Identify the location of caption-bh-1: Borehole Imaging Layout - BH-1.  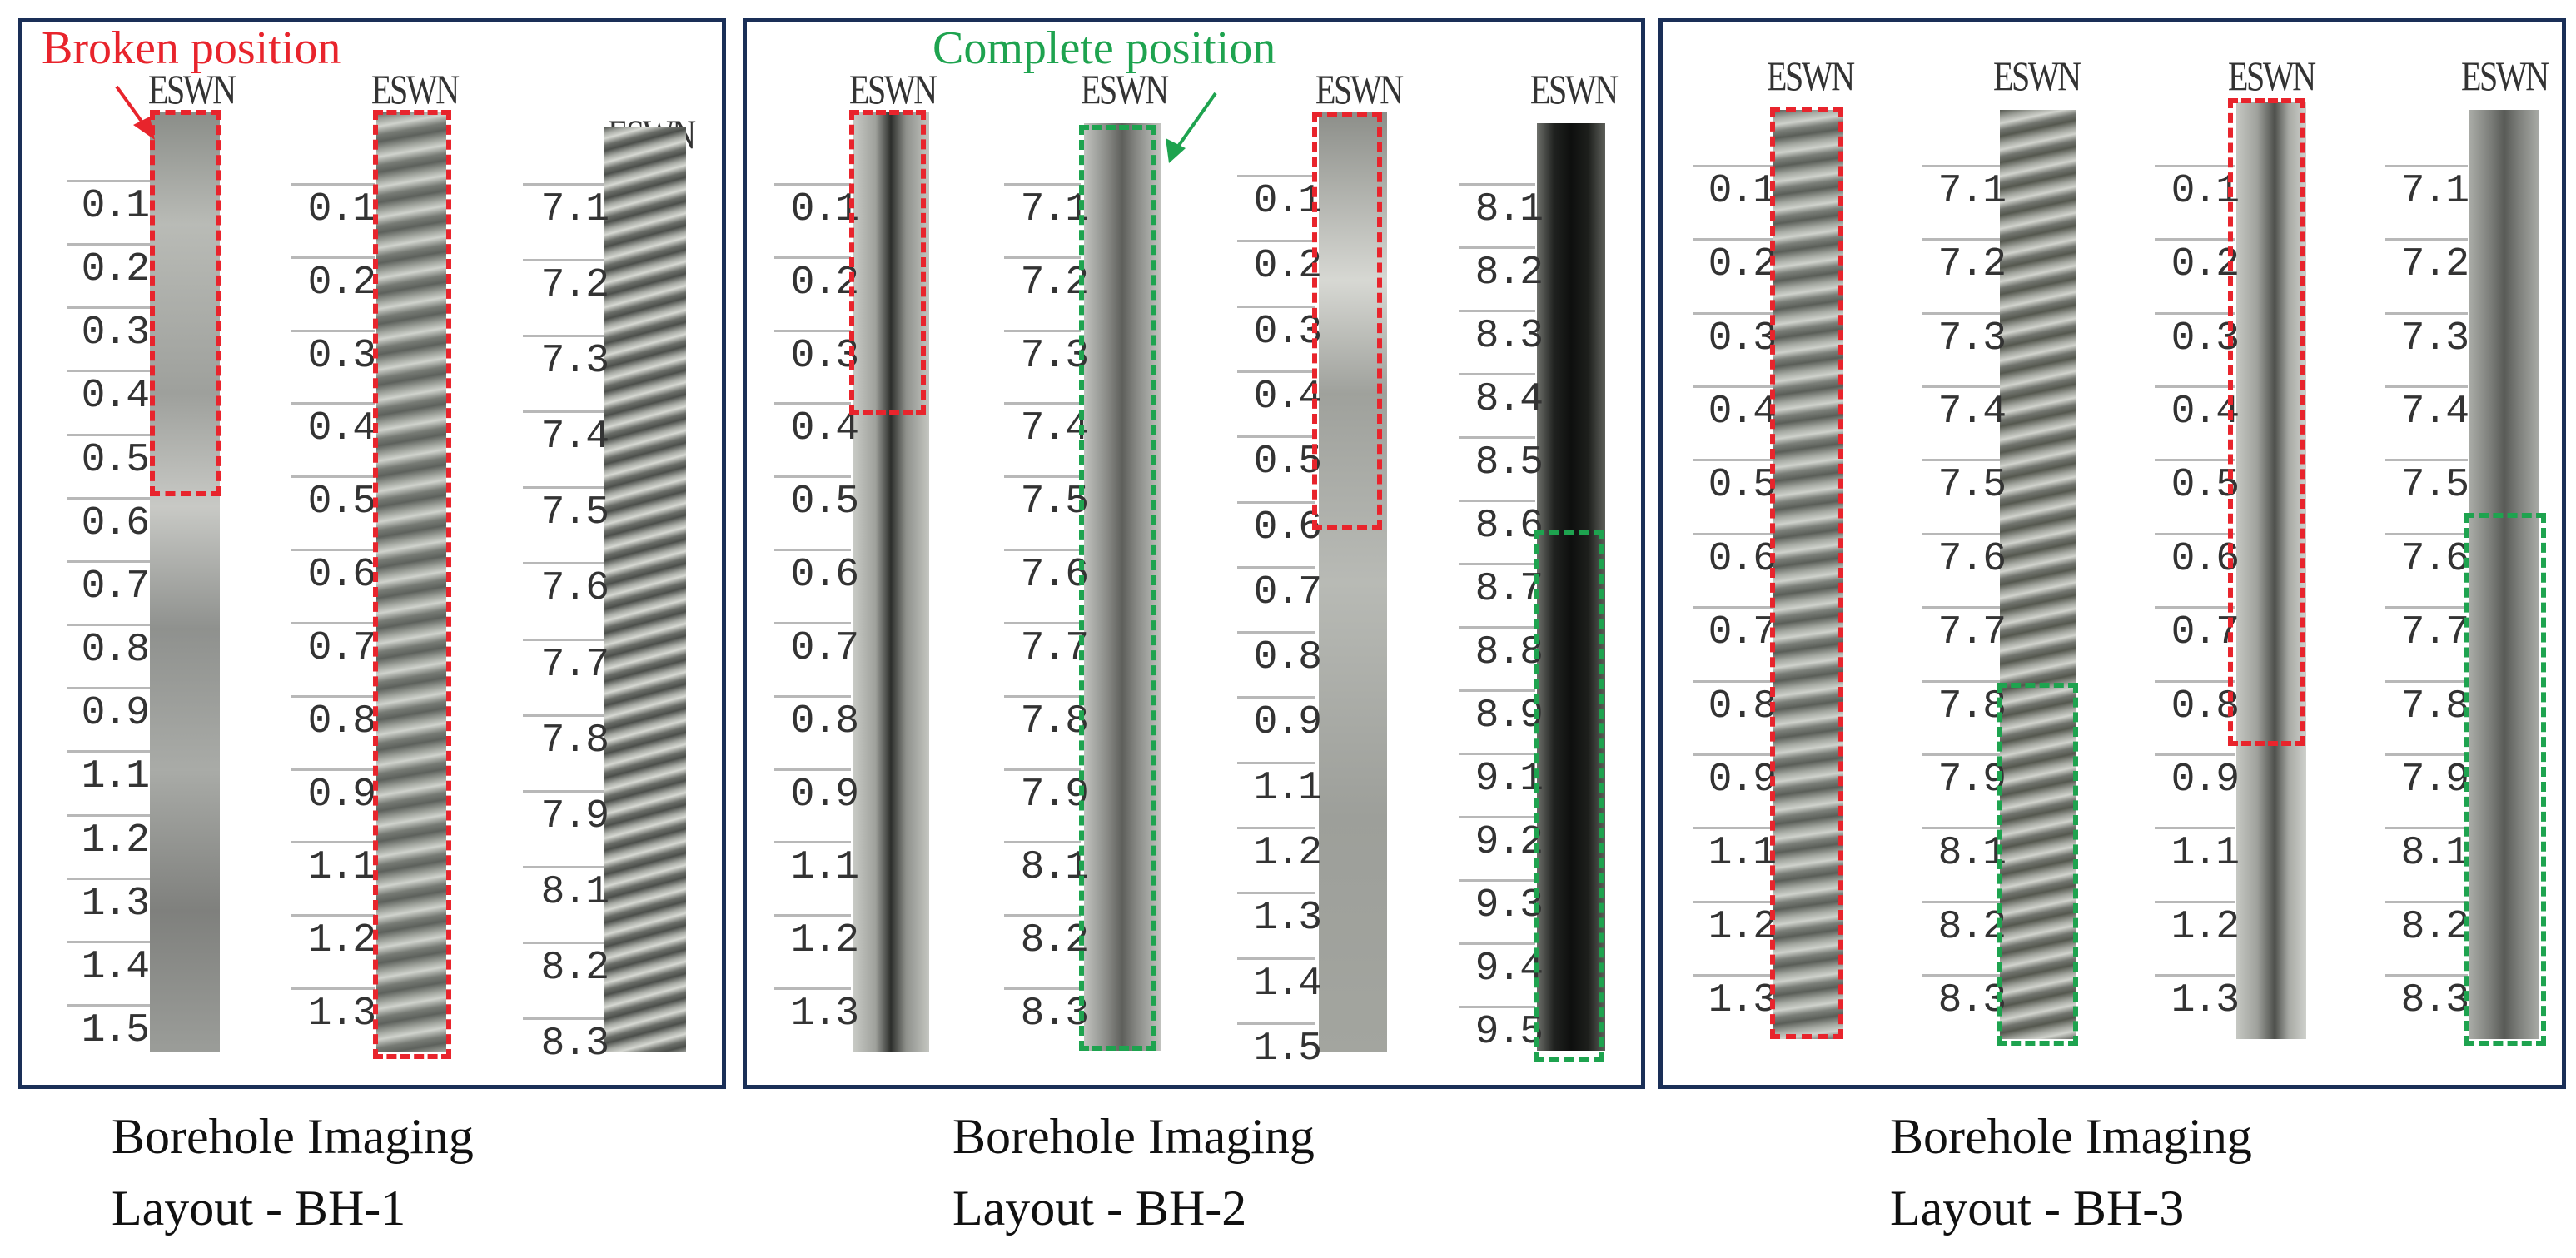
(293, 1172).